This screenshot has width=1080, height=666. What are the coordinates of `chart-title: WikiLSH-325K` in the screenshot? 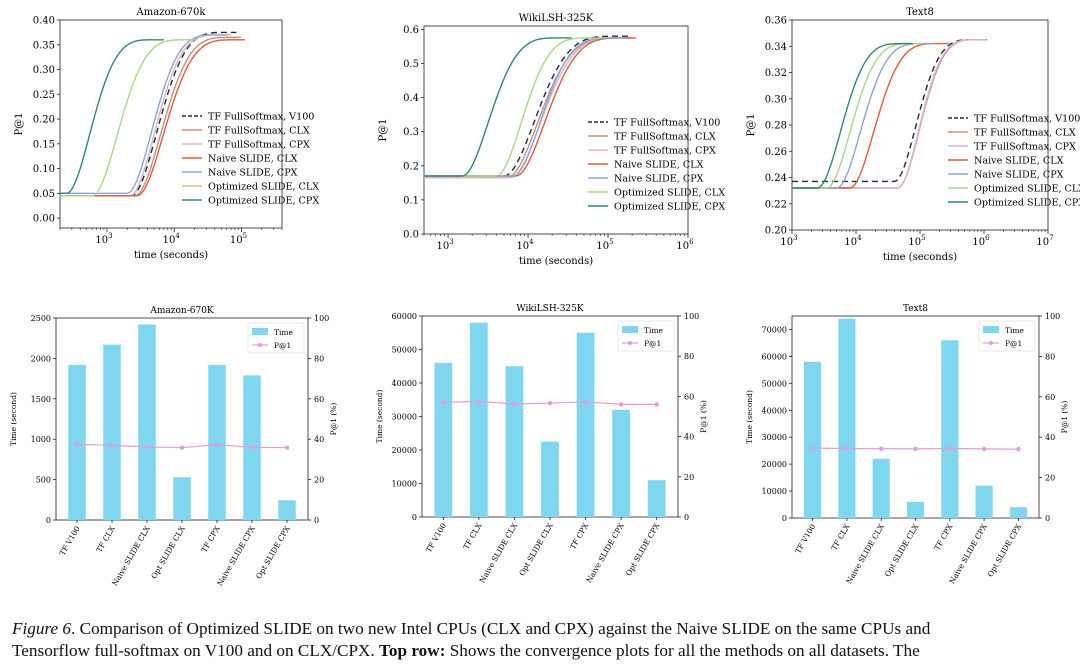 It's located at (550, 309).